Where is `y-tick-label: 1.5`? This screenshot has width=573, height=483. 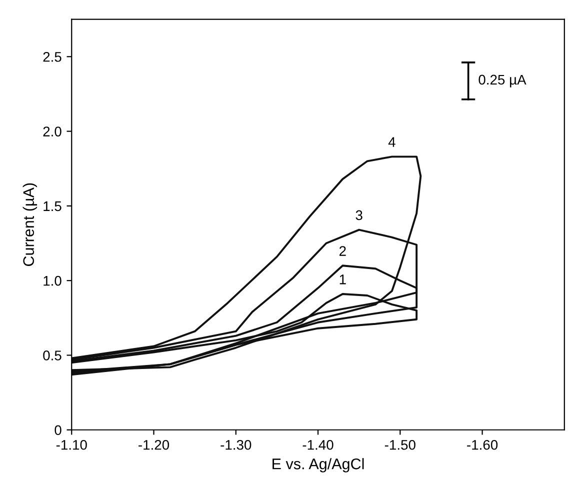 y-tick-label: 1.5 is located at coordinates (53, 206).